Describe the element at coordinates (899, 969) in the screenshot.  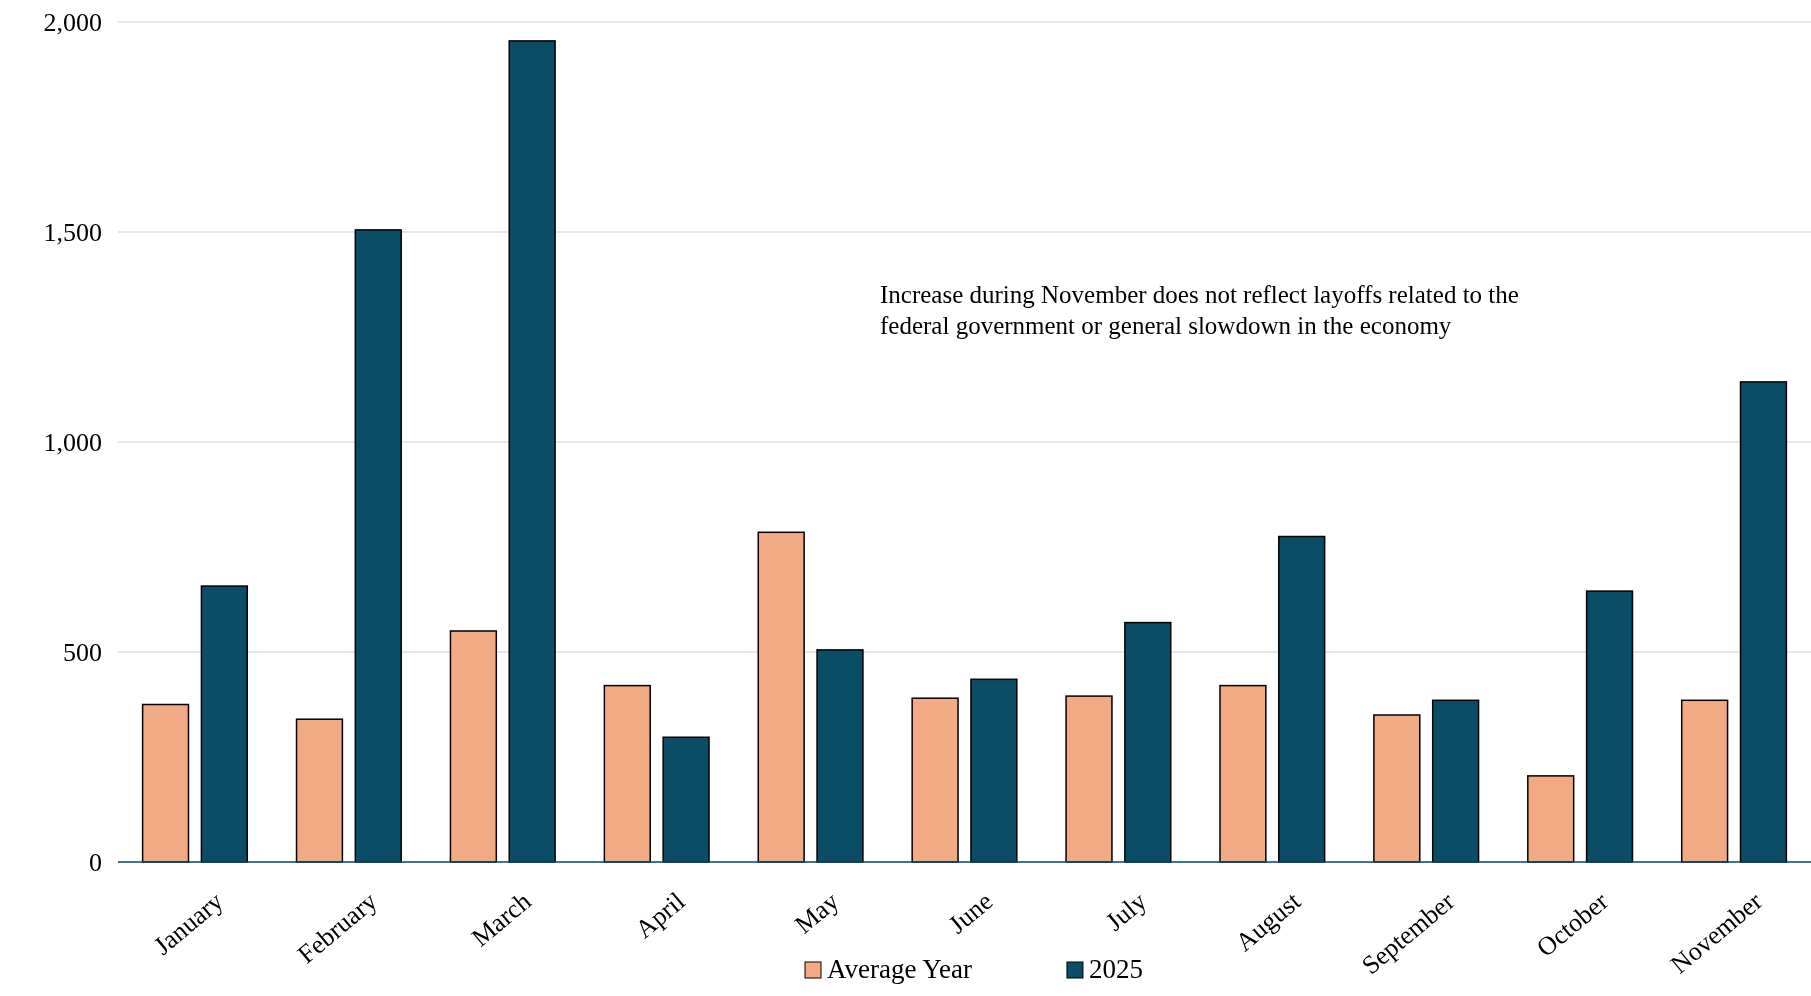
I see `legend-label: Average Year` at that location.